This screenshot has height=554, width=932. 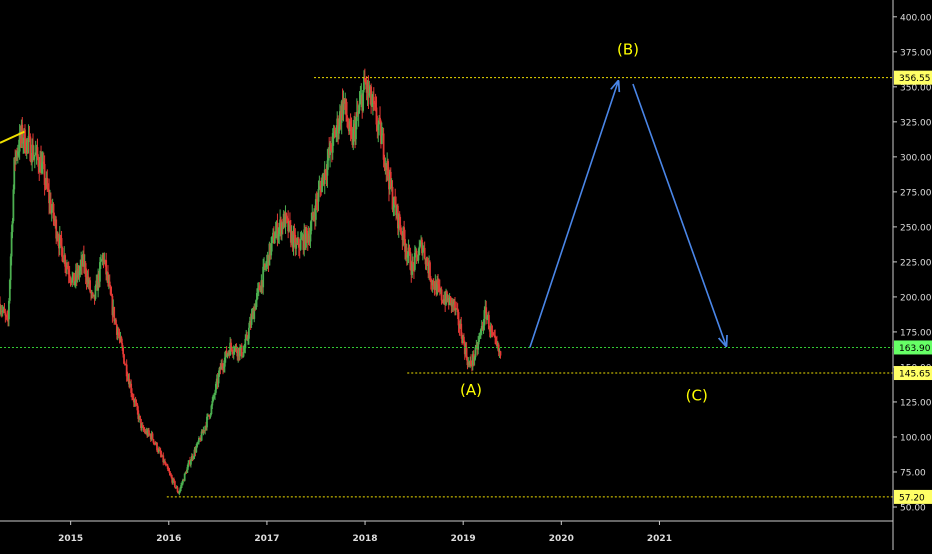 I want to click on price-badge-label: 163.90, so click(x=915, y=349).